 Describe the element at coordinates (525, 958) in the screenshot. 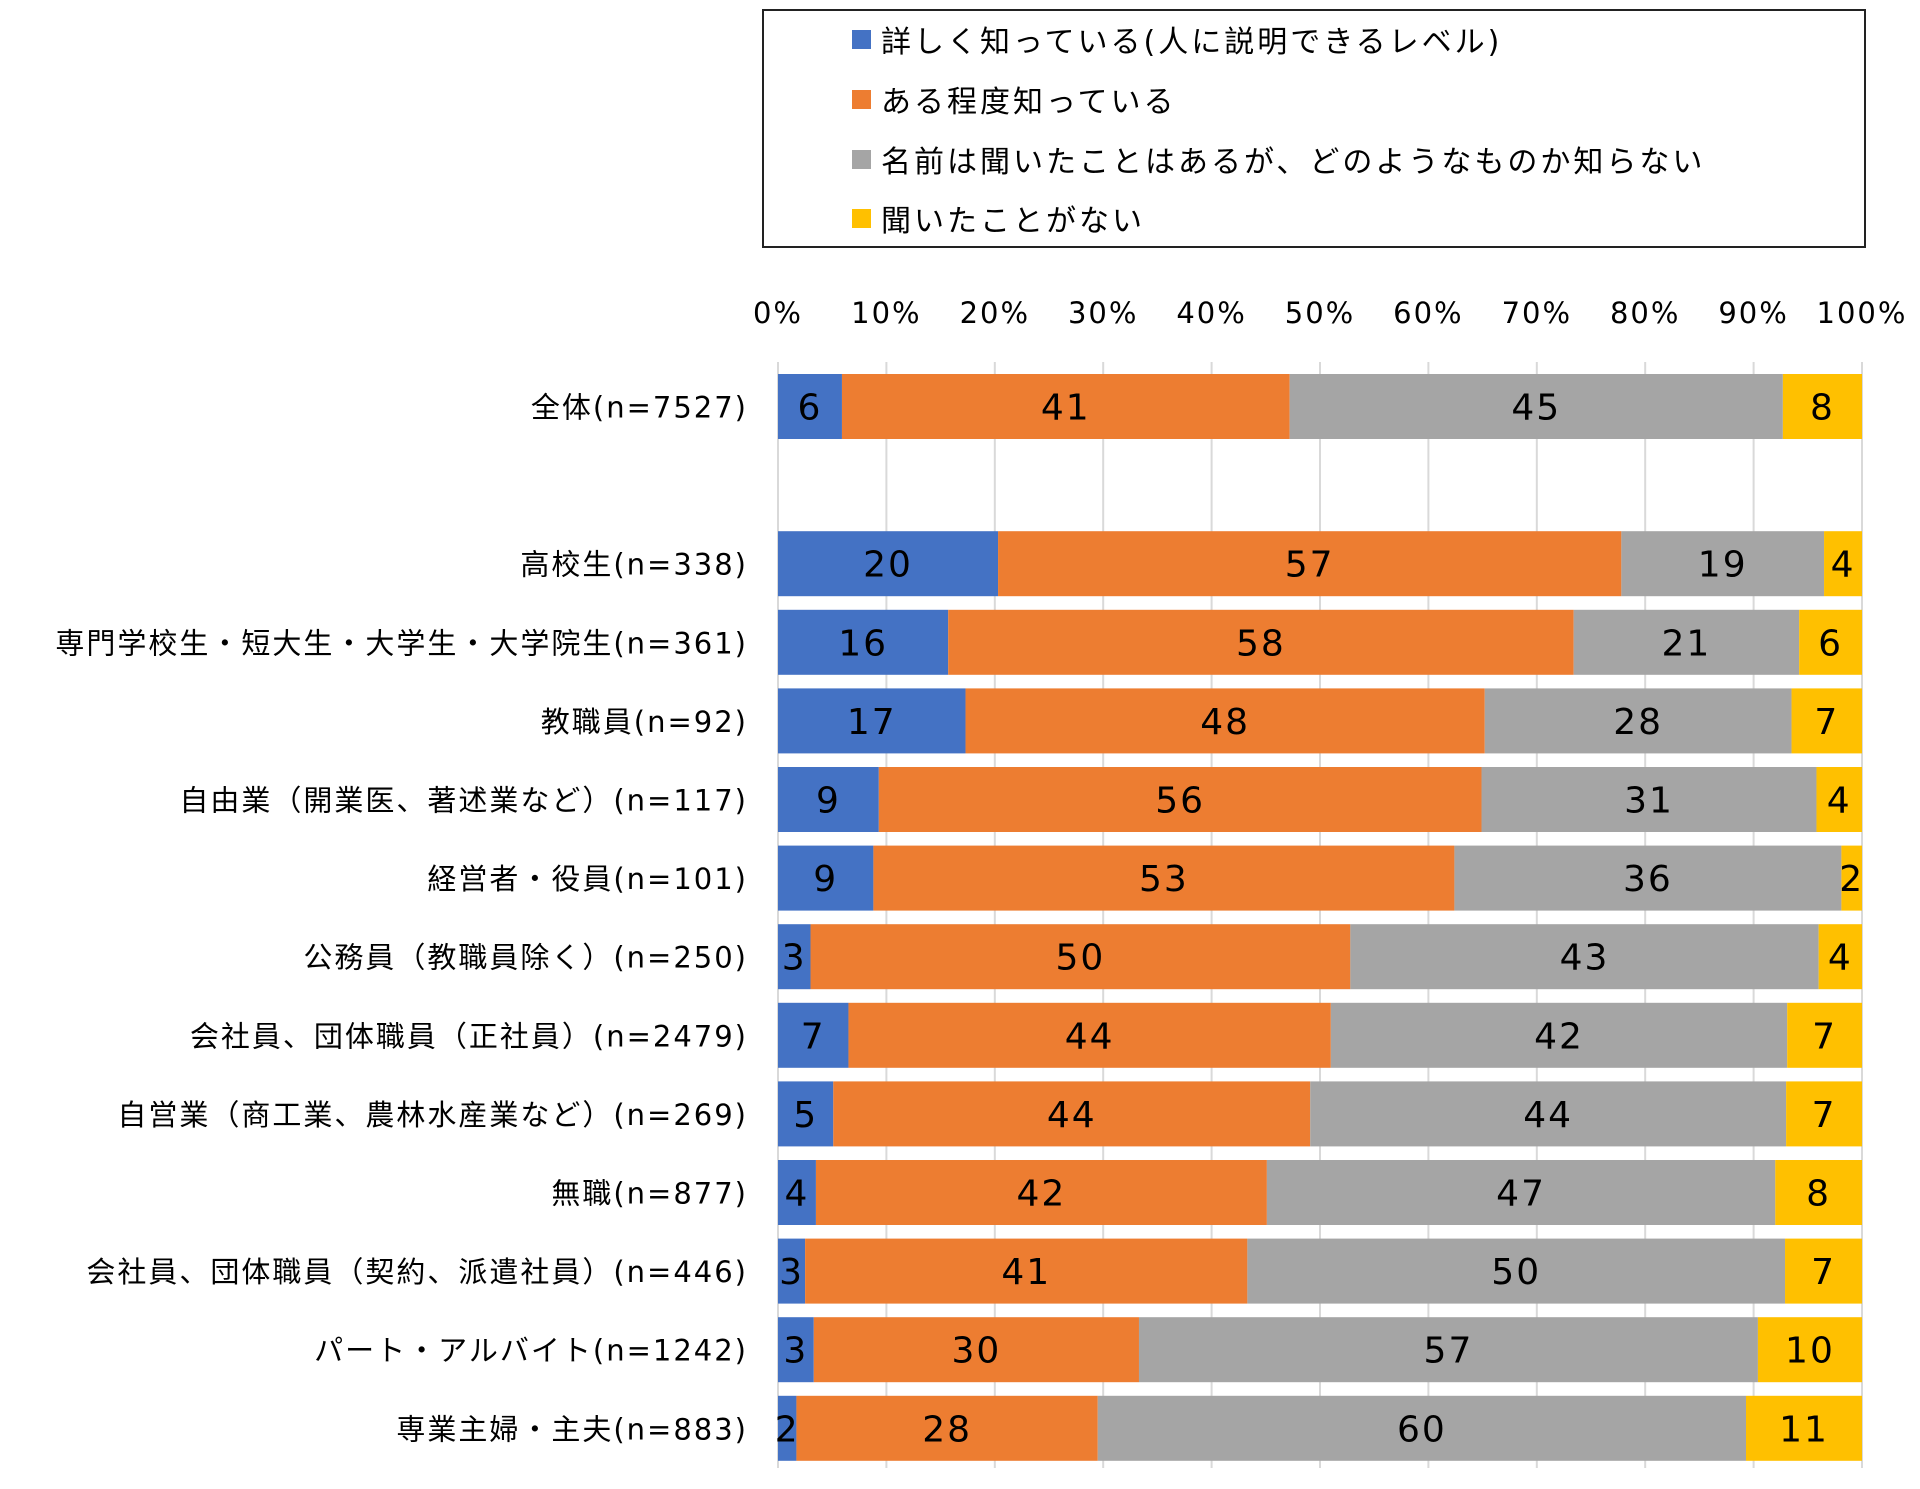

I see `category-label: 公務員（教職員除く）(n=250)` at that location.